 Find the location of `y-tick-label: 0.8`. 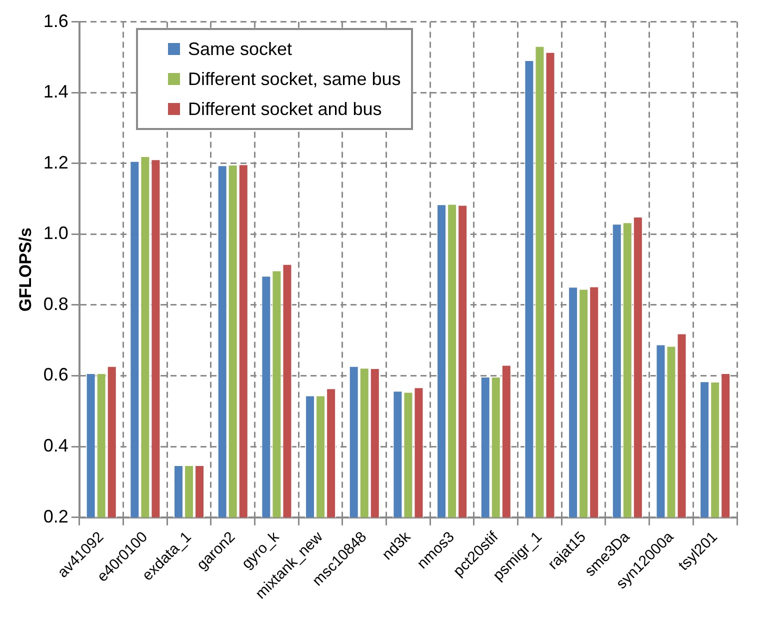

y-tick-label: 0.8 is located at coordinates (55, 304).